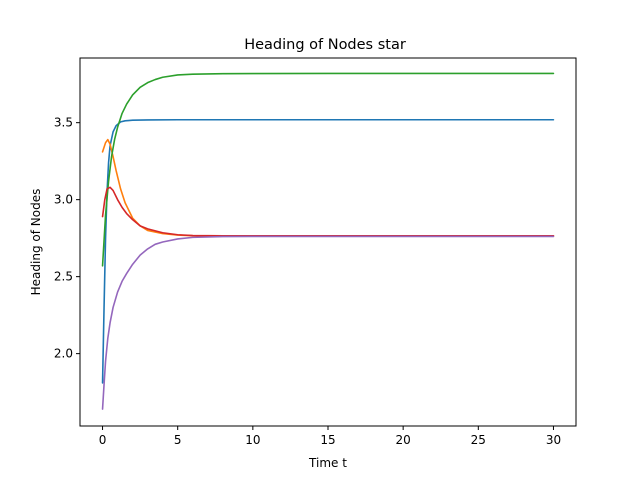 The height and width of the screenshot is (479, 639). Describe the element at coordinates (252, 440) in the screenshot. I see `x-tick-label: 10` at that location.